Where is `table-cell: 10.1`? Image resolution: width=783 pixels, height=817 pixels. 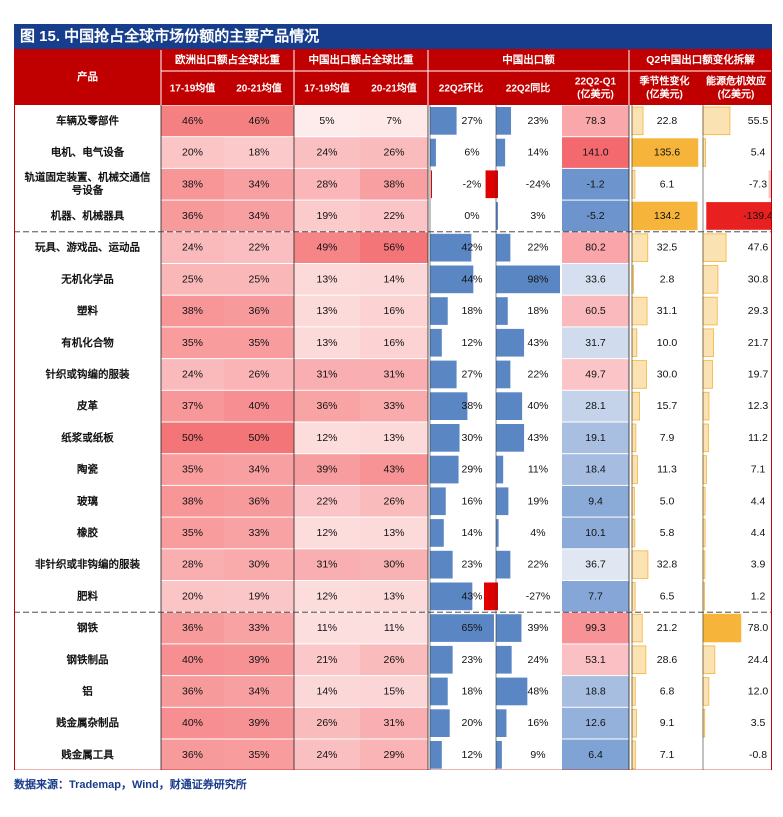
table-cell: 10.1 is located at coordinates (595, 533).